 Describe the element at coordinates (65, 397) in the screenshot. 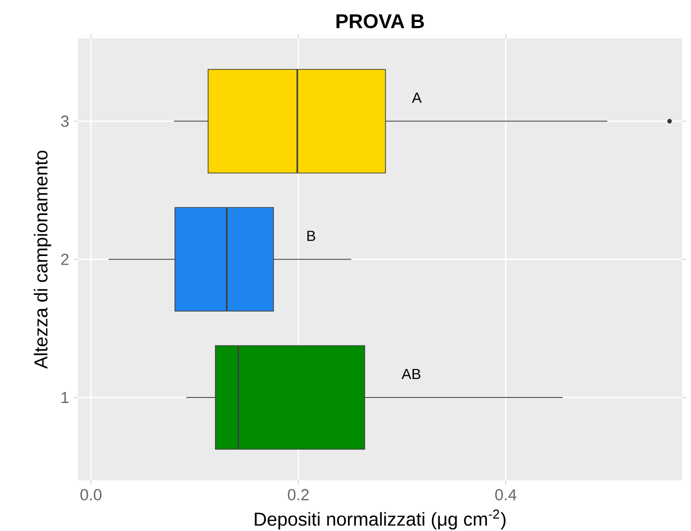

I see `y-tick-label: 1` at that location.